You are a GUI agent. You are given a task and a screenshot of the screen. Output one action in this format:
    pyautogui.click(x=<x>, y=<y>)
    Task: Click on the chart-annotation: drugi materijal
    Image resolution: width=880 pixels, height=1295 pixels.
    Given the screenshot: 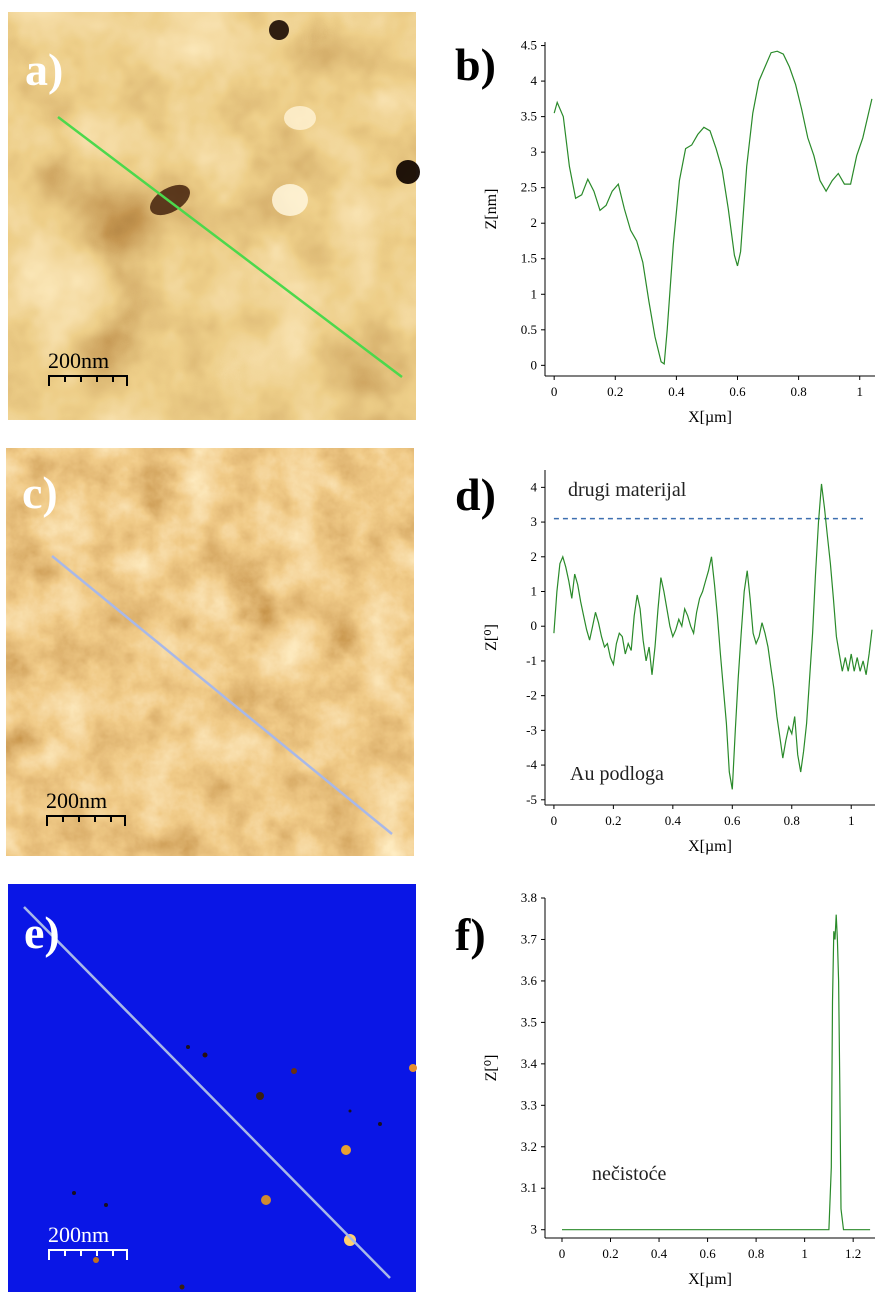 What is the action you would take?
    pyautogui.click(x=627, y=490)
    